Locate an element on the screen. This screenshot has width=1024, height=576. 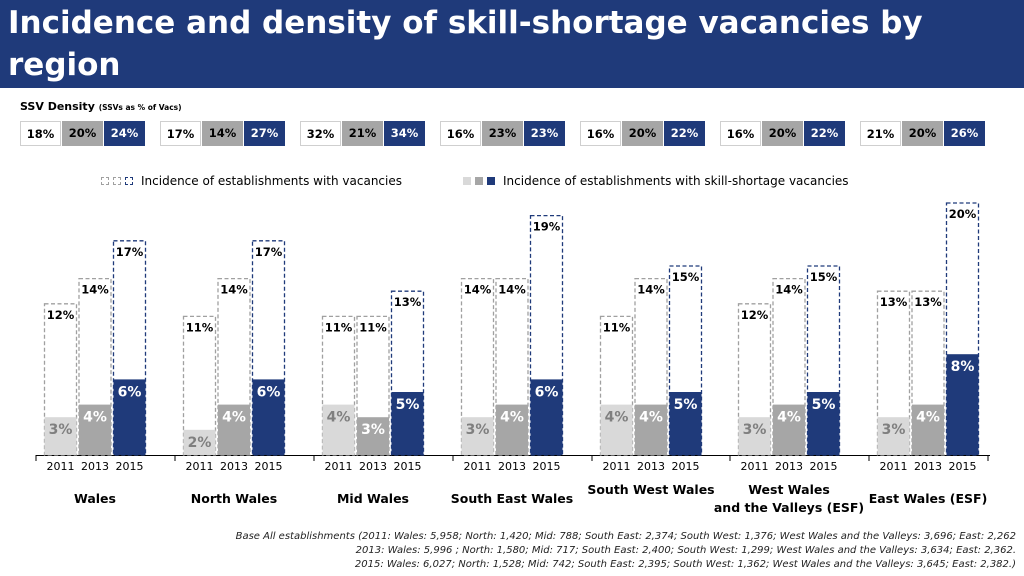
region-name-east-wales-esf-: East Wales (ESF) is located at coordinates (928, 498).